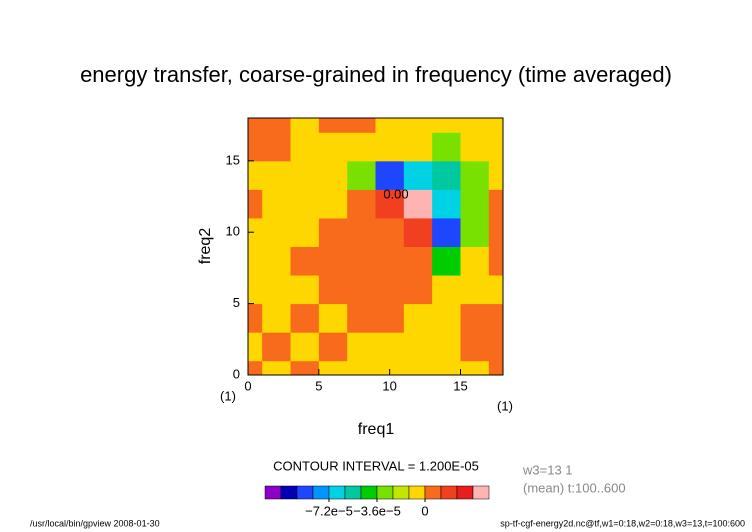 Image resolution: width=752 pixels, height=532 pixels. What do you see at coordinates (377, 501) in the screenshot?
I see `colorbar: −7.2e−5 −3.6e−5 0` at bounding box center [377, 501].